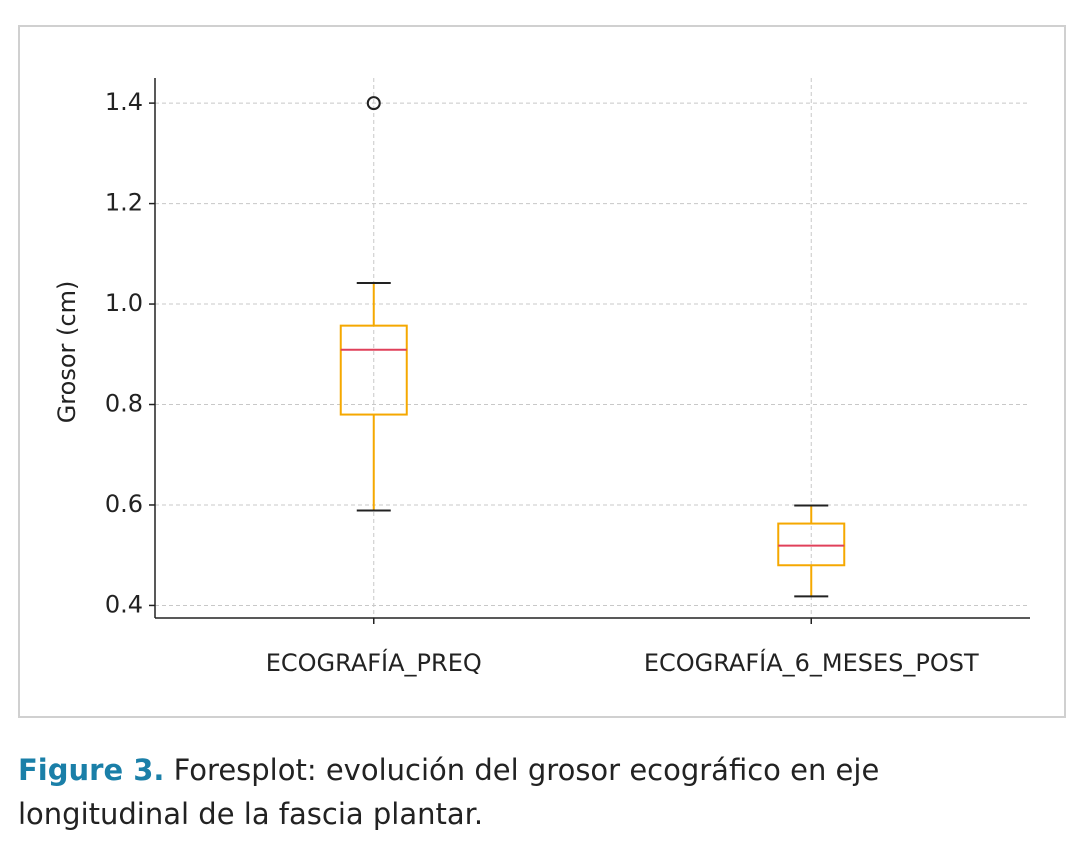 This screenshot has width=1084, height=856. What do you see at coordinates (124, 203) in the screenshot?
I see `y-tick-label: 1.2` at bounding box center [124, 203].